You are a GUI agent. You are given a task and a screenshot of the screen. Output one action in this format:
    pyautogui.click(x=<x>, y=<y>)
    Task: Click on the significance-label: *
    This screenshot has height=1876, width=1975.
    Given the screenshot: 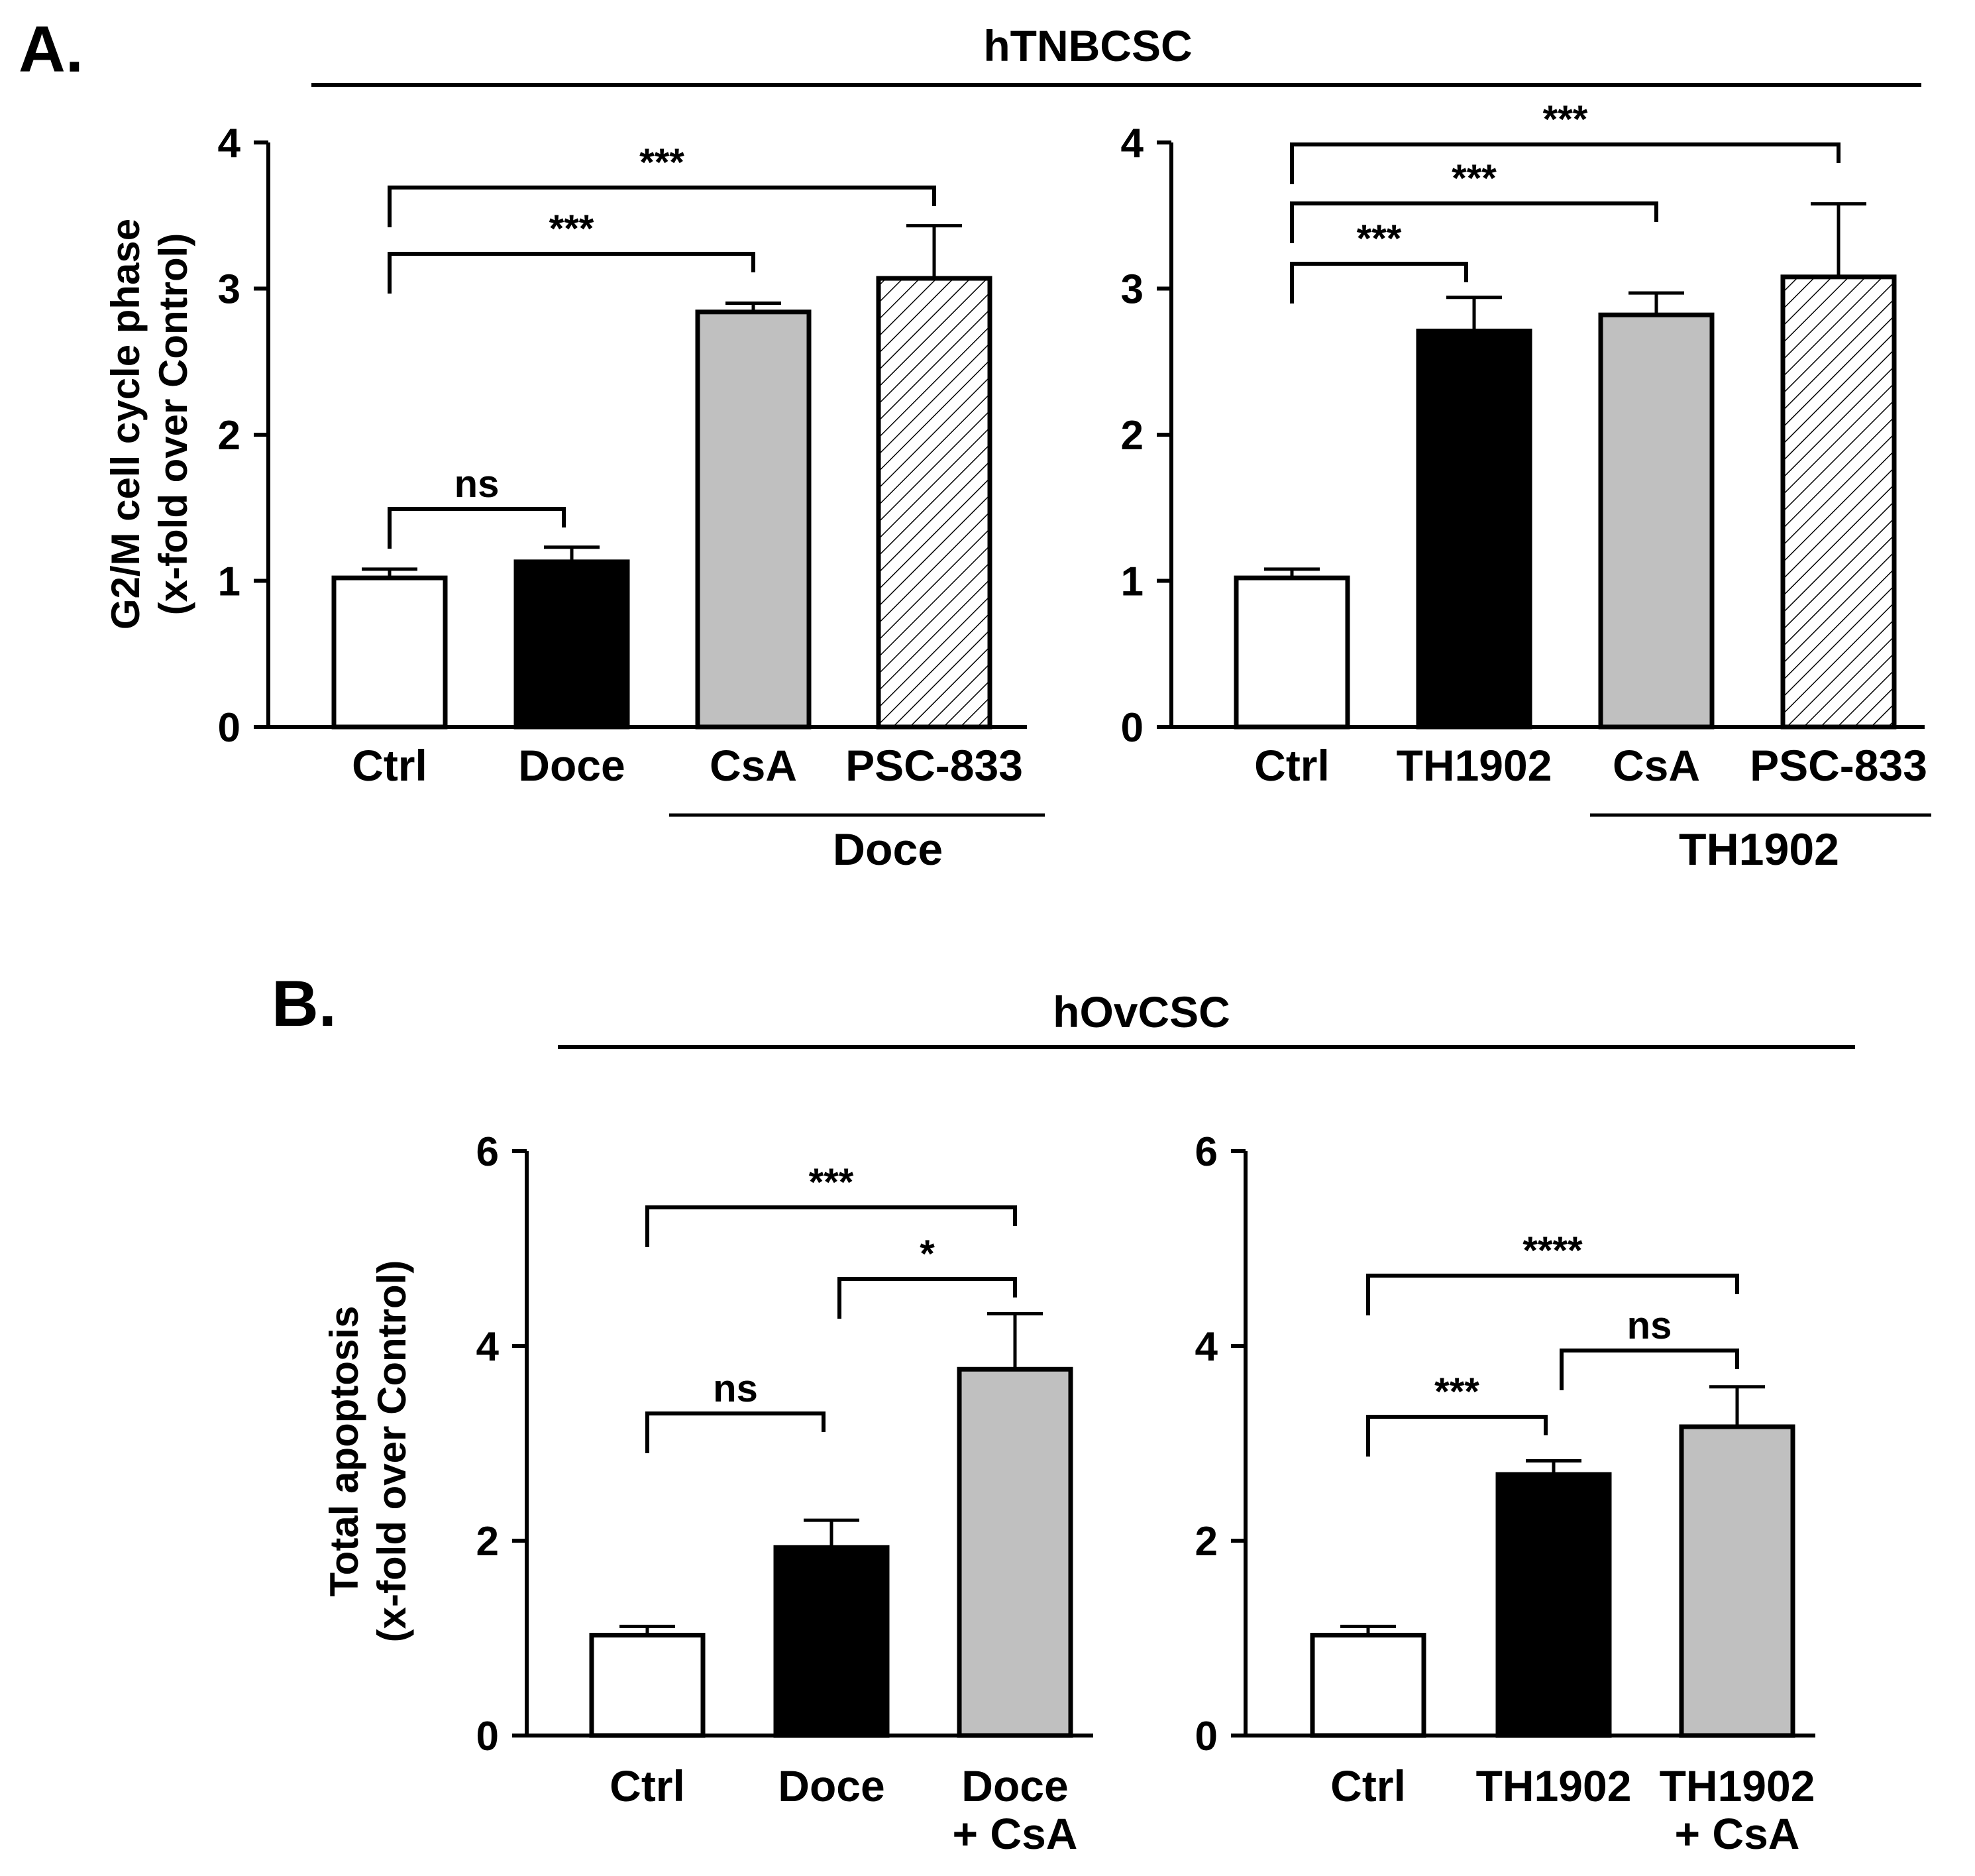 What is the action you would take?
    pyautogui.click(x=927, y=1254)
    